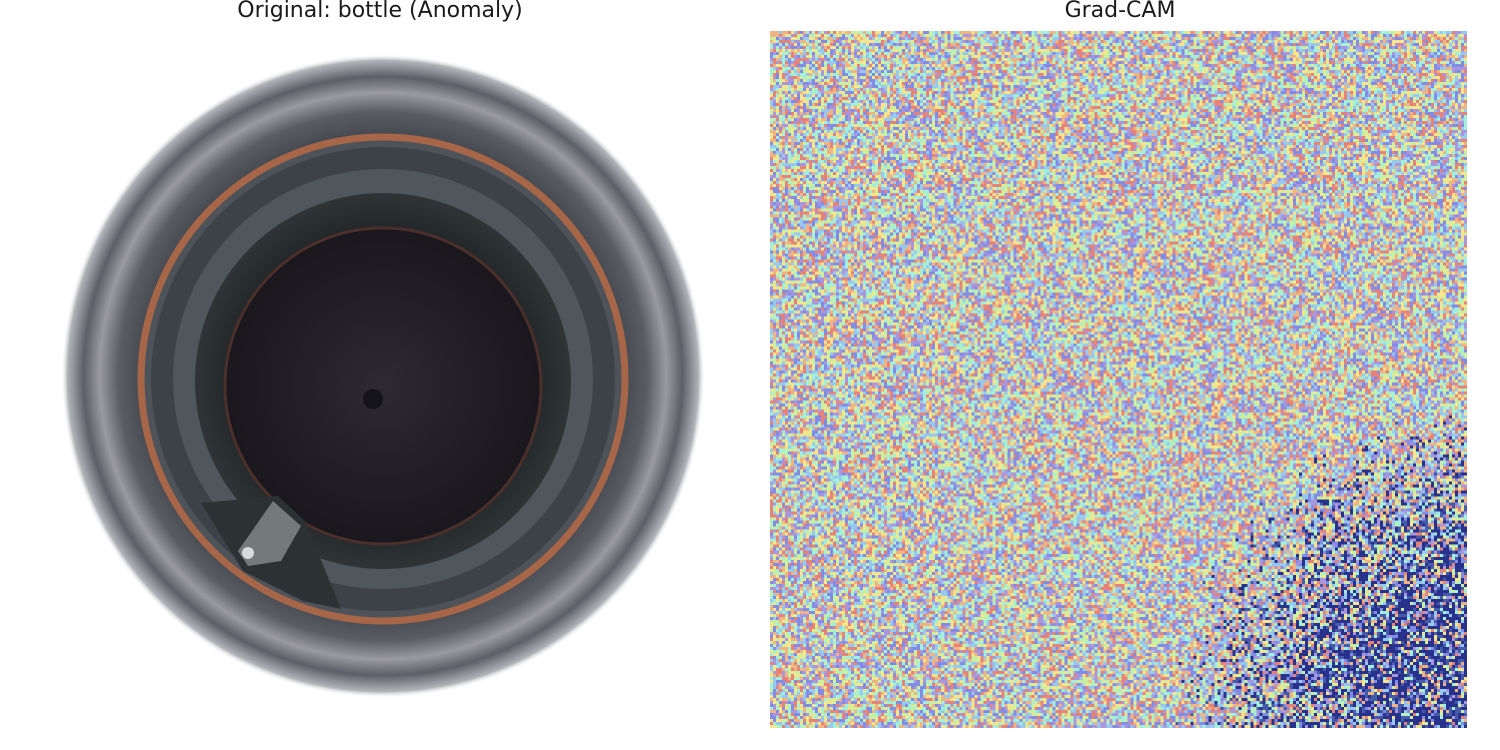 The height and width of the screenshot is (750, 1500). What do you see at coordinates (380, 11) in the screenshot?
I see `original-image-title: Original: bottle (Anomaly)` at bounding box center [380, 11].